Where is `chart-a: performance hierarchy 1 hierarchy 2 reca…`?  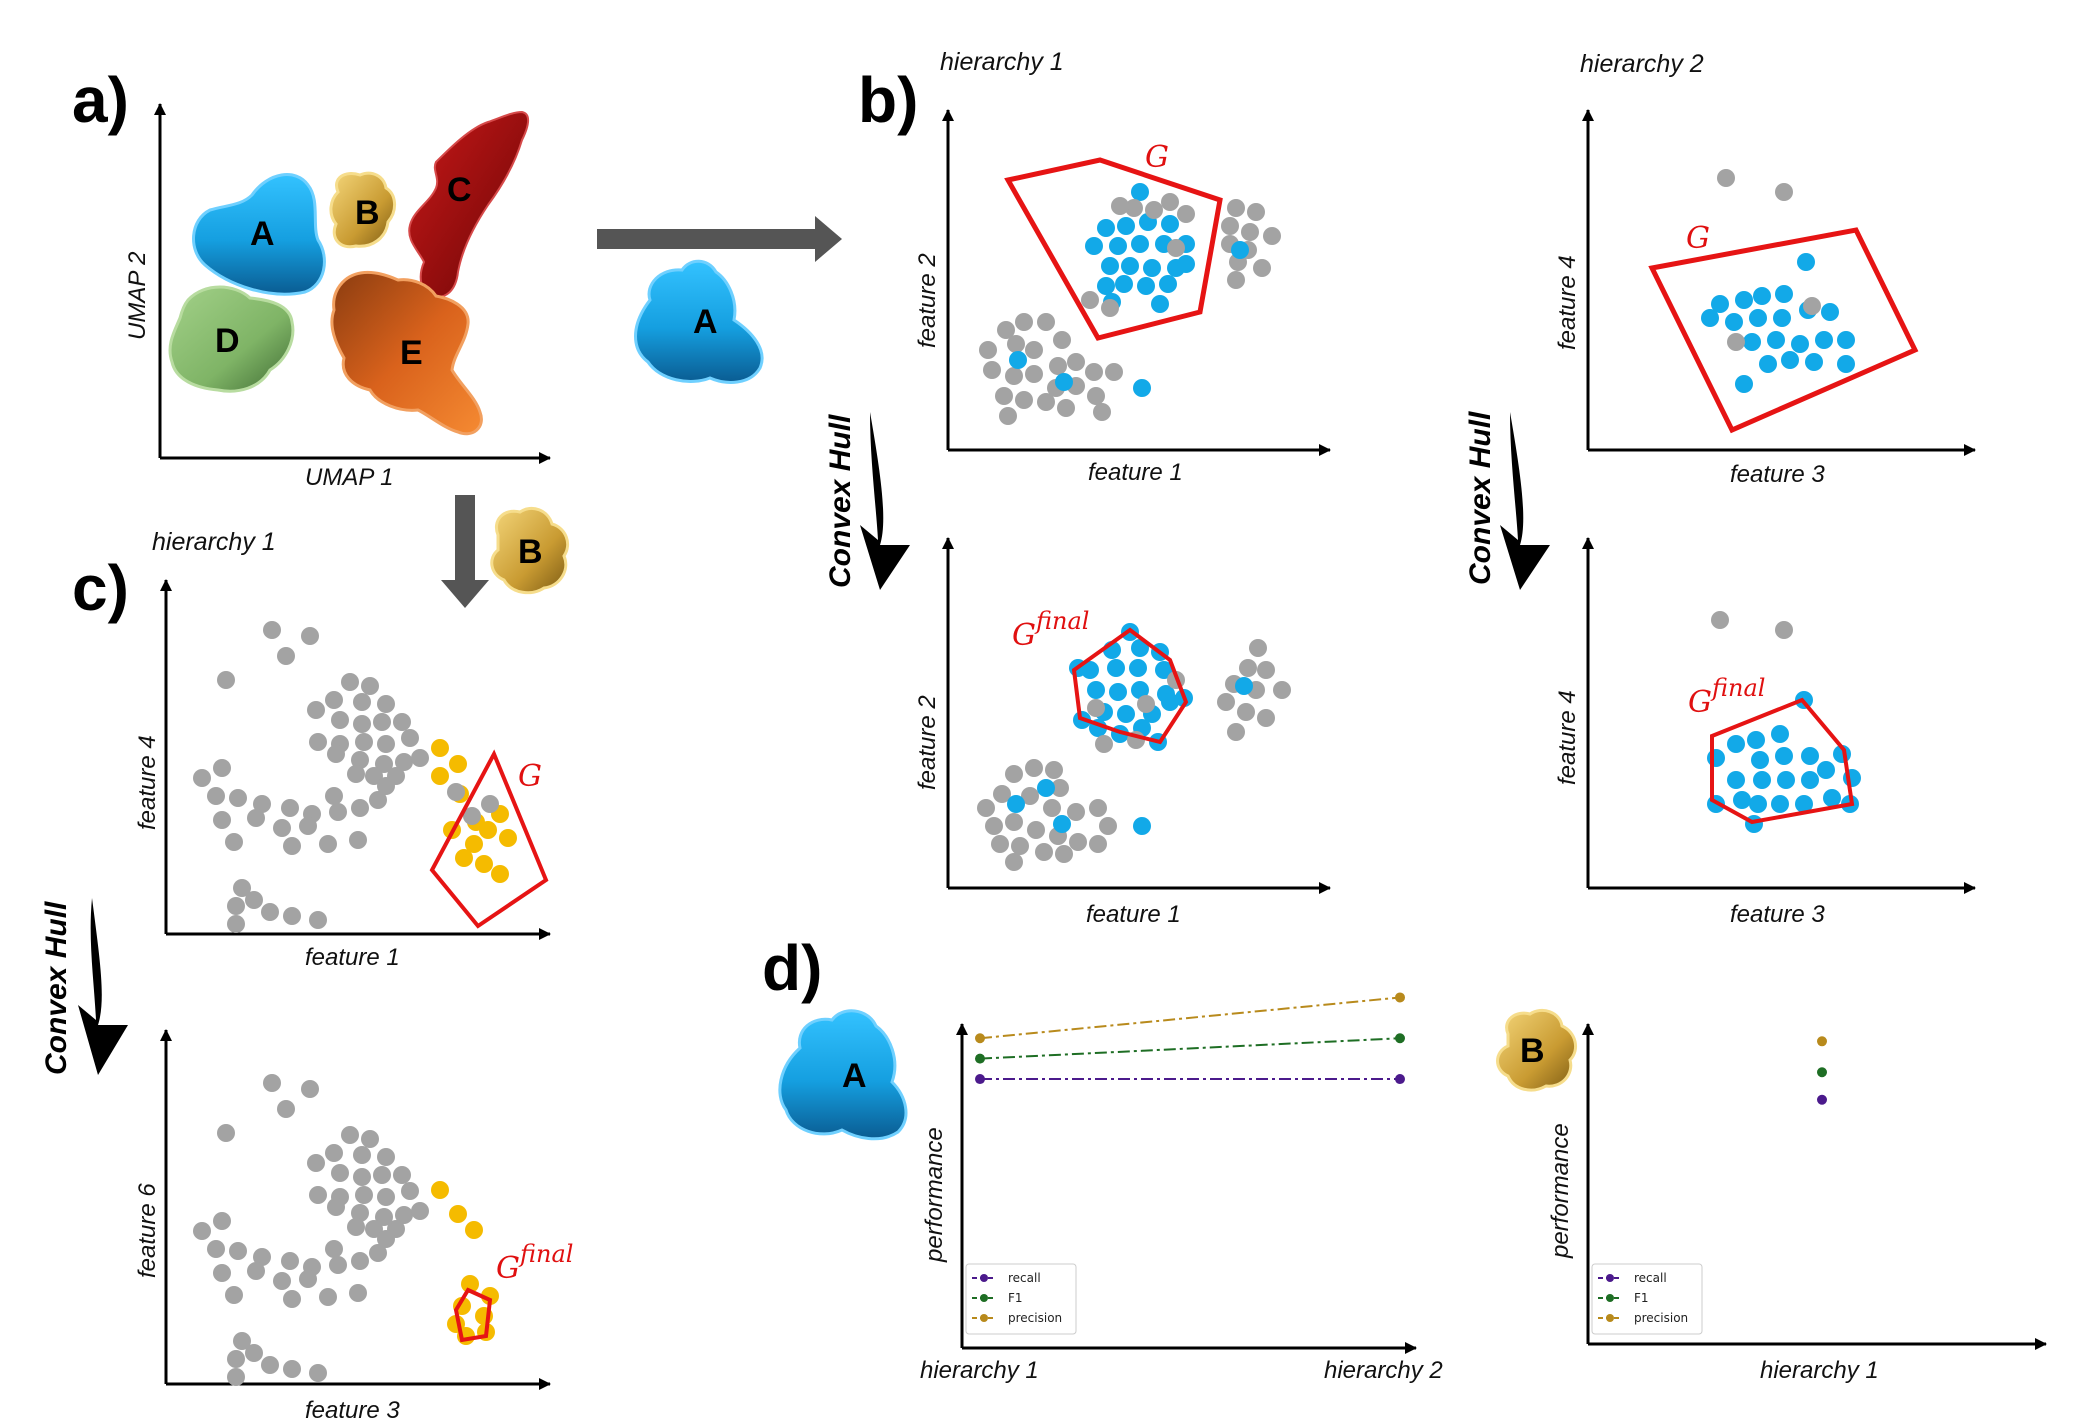 chart-a: performance hierarchy 1 hierarchy 2 reca… is located at coordinates (1181, 1188).